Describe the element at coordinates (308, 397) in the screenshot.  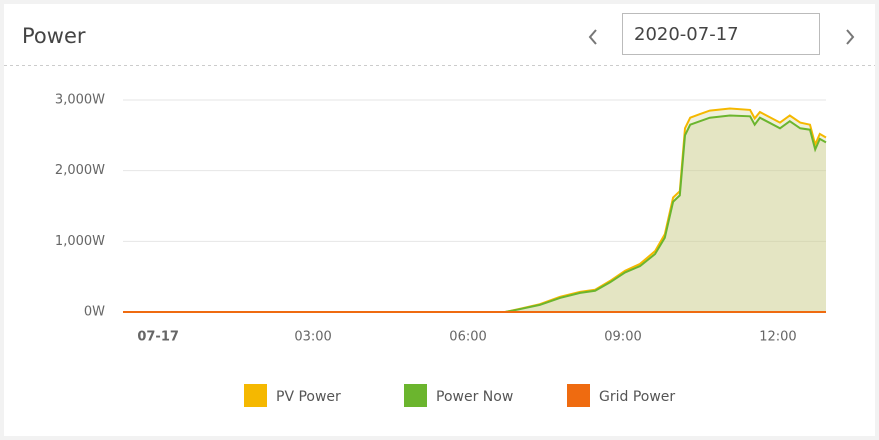
I see `legend-label: PV Power` at that location.